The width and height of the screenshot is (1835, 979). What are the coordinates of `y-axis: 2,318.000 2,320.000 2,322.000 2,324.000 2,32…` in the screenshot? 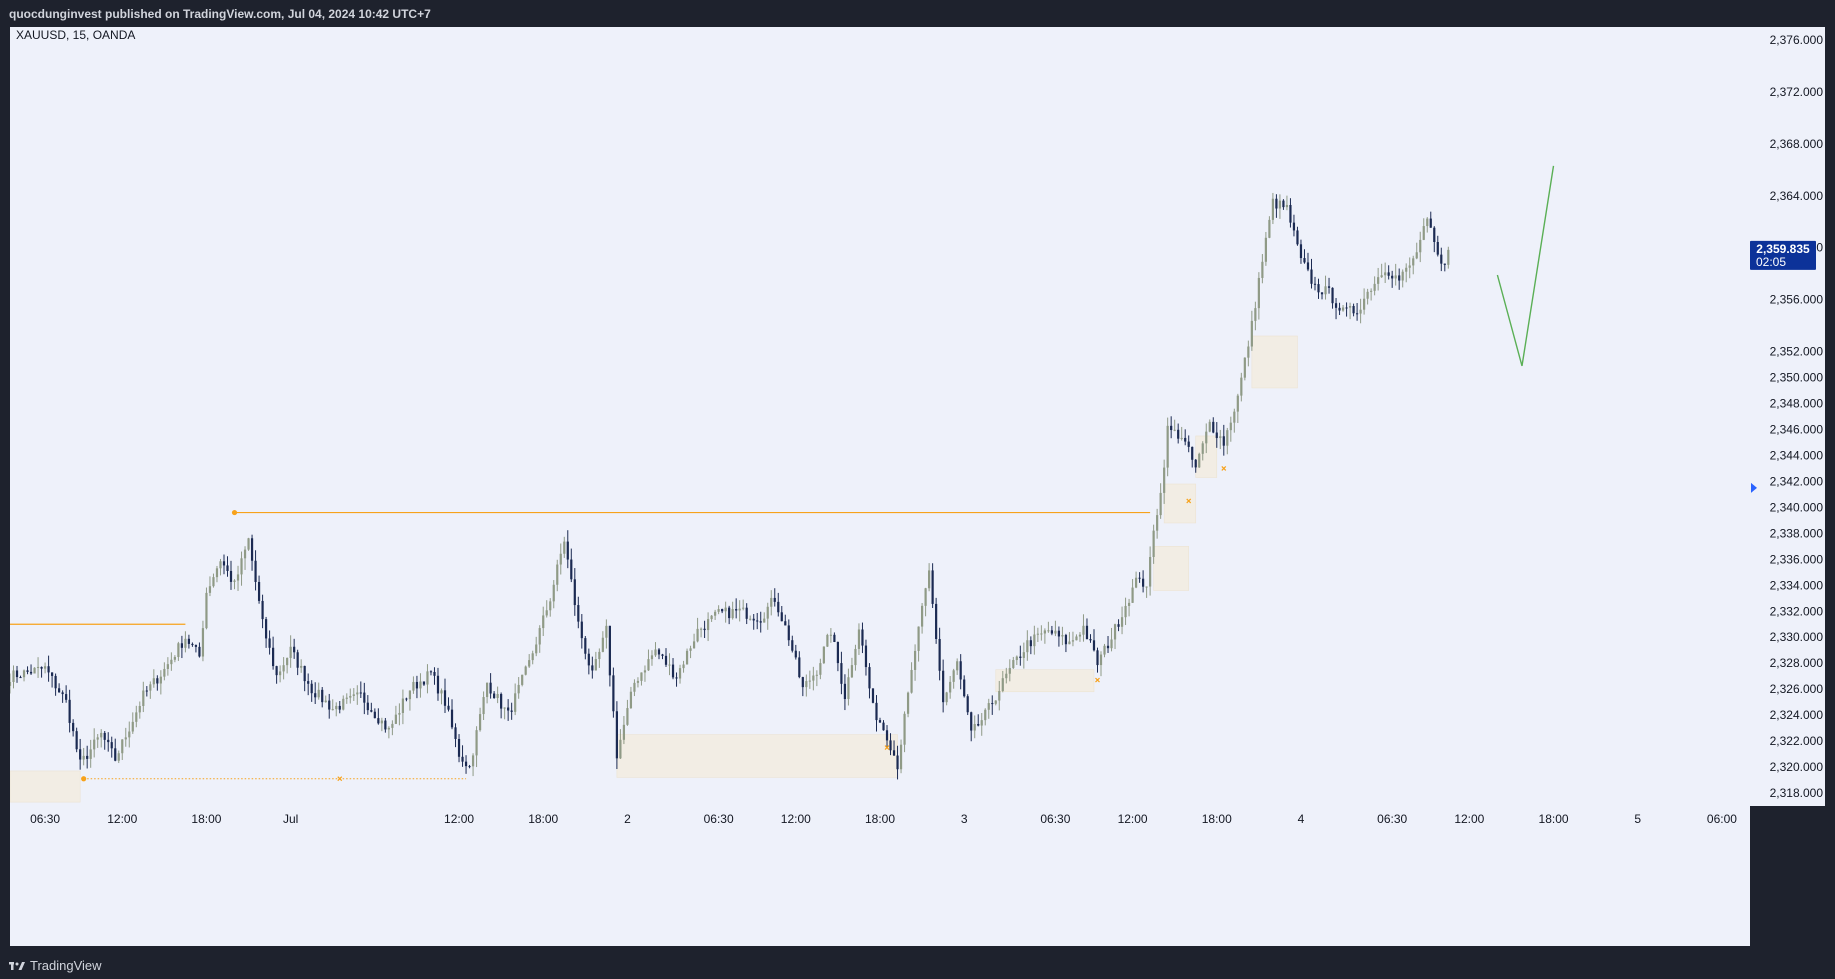 It's located at (1787, 416).